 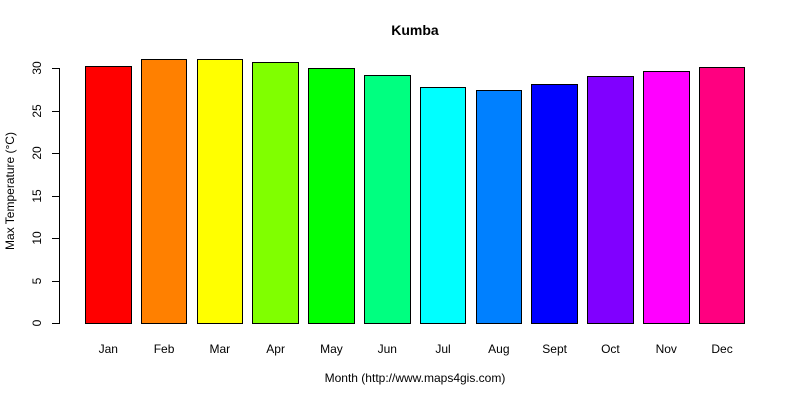 What do you see at coordinates (220, 191) in the screenshot?
I see `bar-mar` at bounding box center [220, 191].